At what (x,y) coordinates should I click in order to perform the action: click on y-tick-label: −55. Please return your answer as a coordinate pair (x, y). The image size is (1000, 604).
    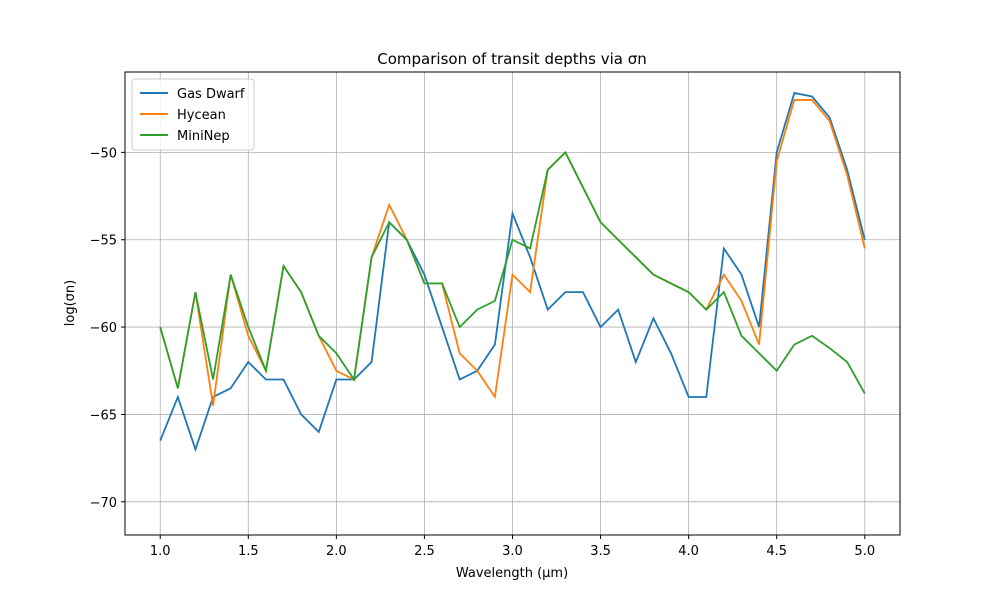
    Looking at the image, I should click on (103, 241).